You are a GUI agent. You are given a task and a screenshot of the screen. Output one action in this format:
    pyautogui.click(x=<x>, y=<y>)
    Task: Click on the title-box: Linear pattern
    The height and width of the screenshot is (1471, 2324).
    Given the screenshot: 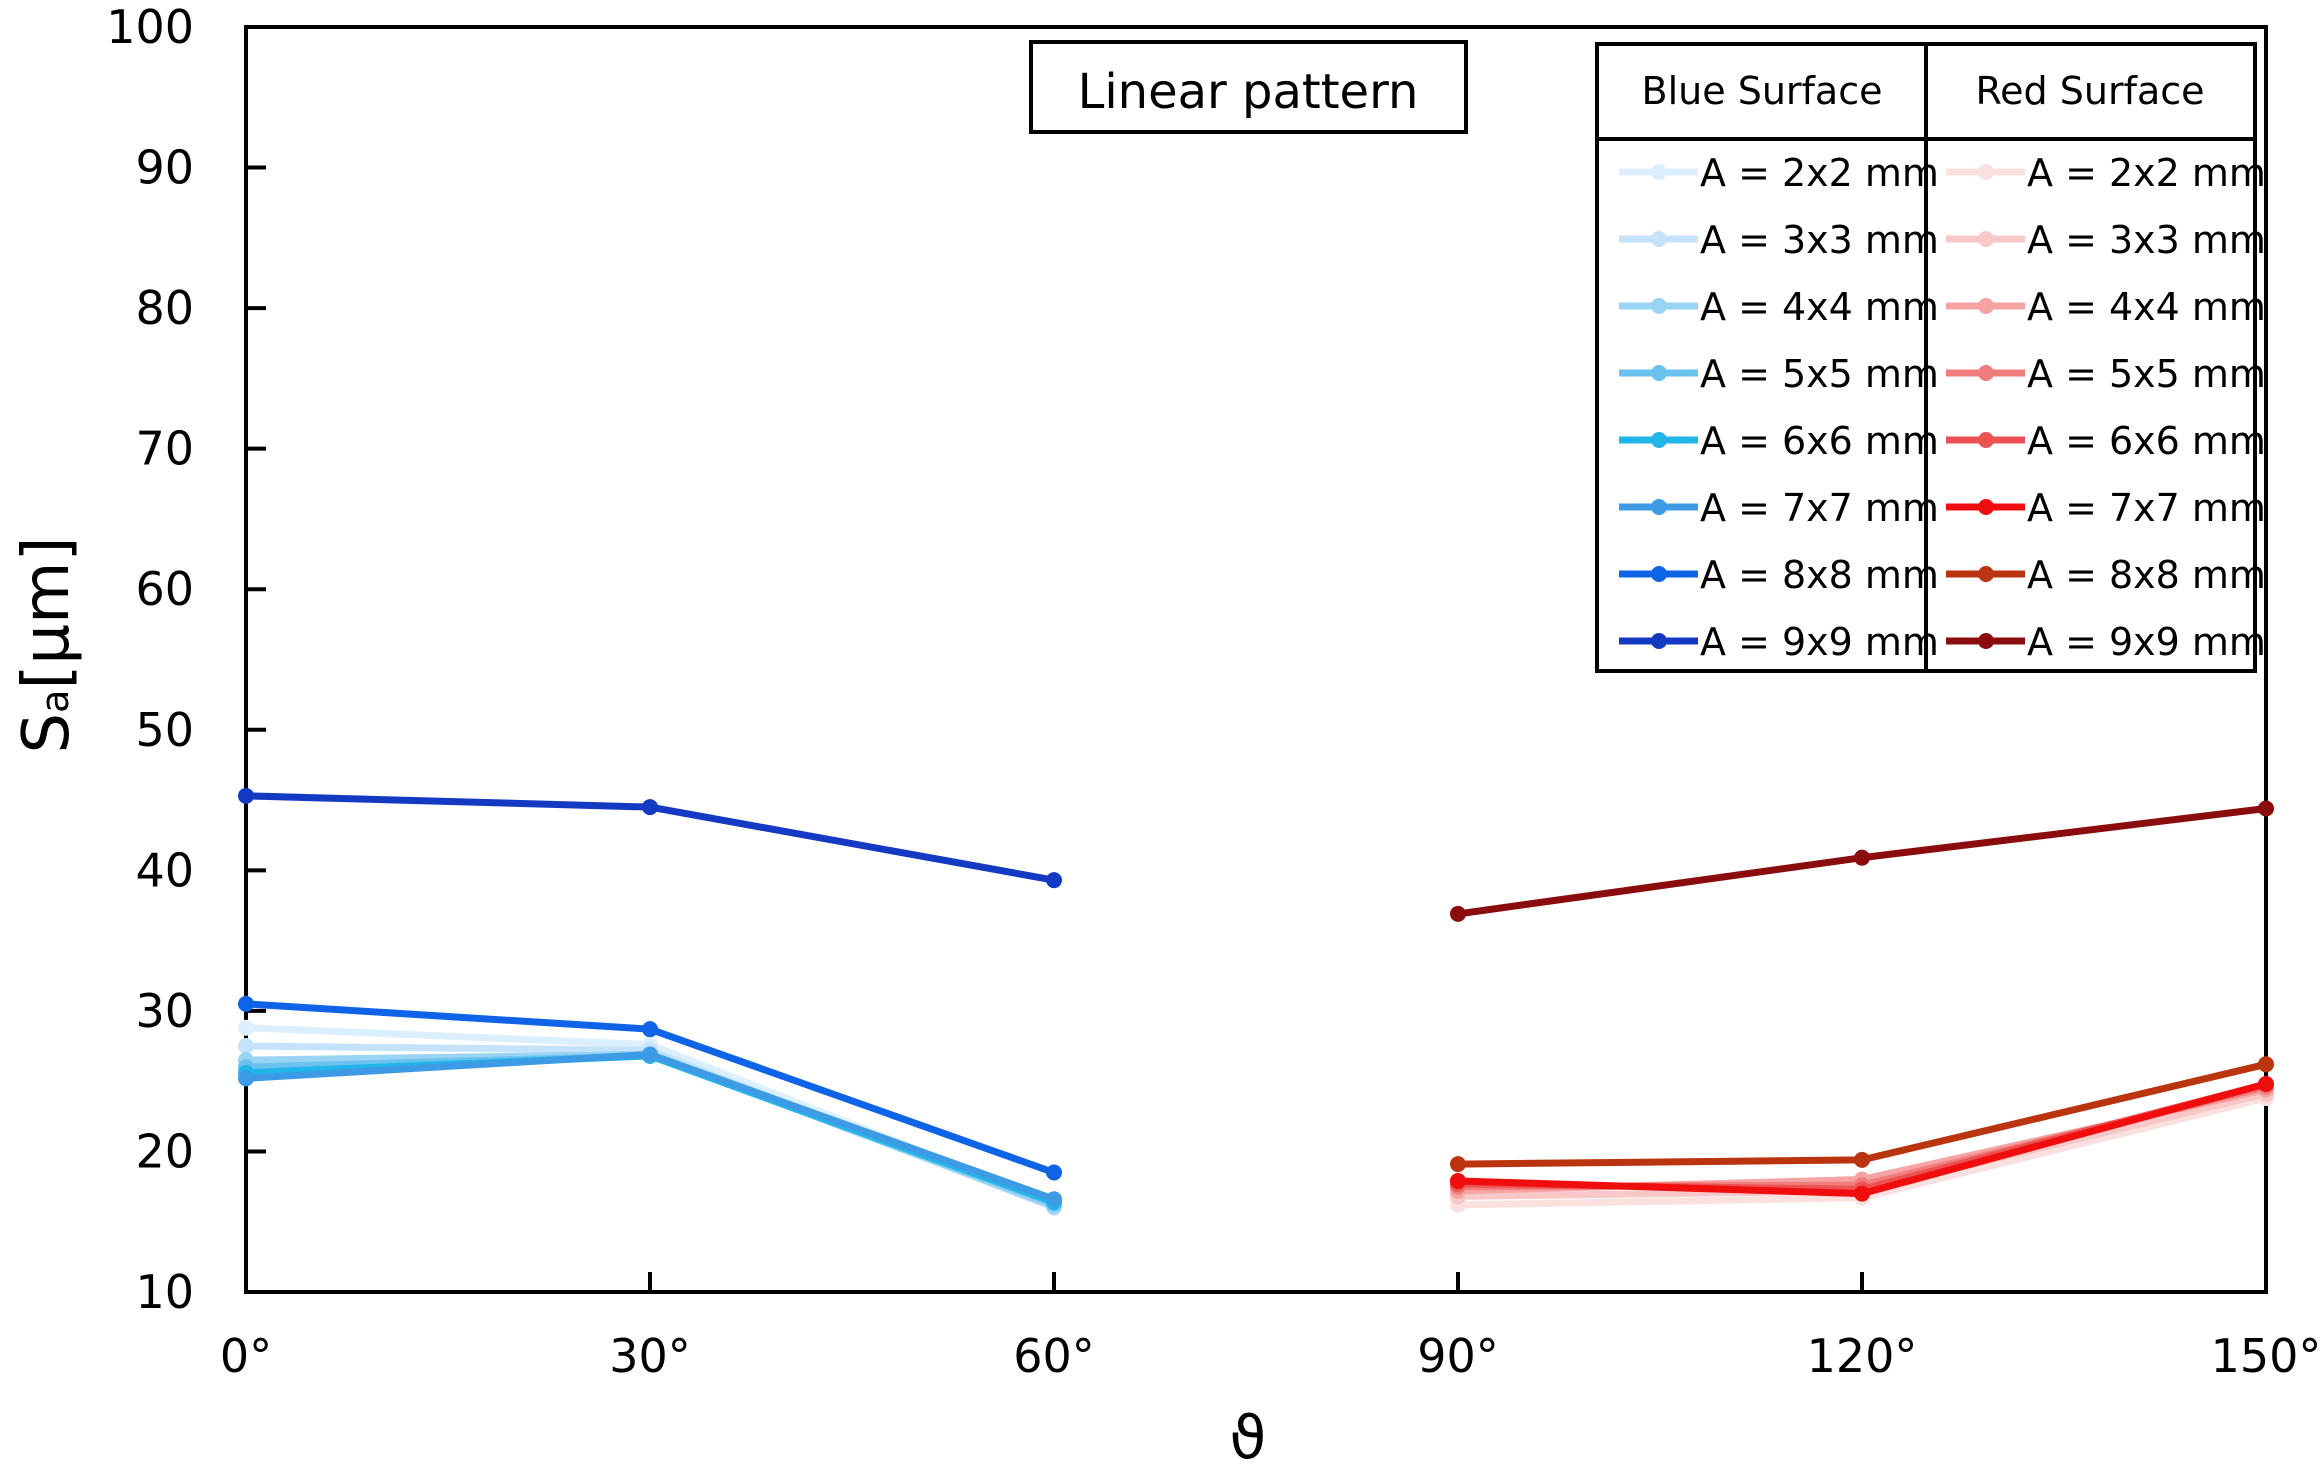 What is the action you would take?
    pyautogui.click(x=1248, y=87)
    